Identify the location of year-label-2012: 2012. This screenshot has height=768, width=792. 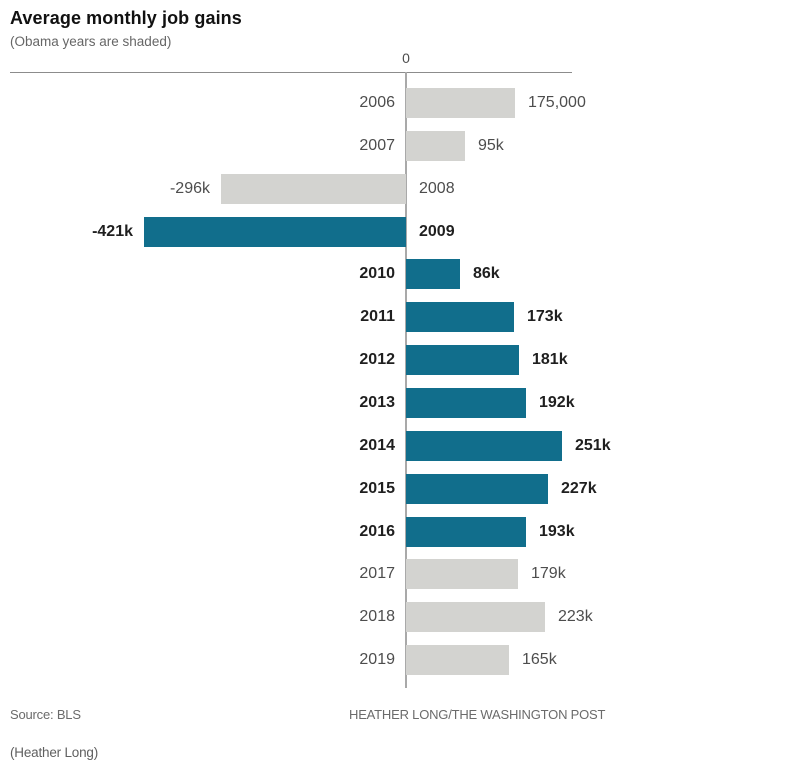
(377, 359).